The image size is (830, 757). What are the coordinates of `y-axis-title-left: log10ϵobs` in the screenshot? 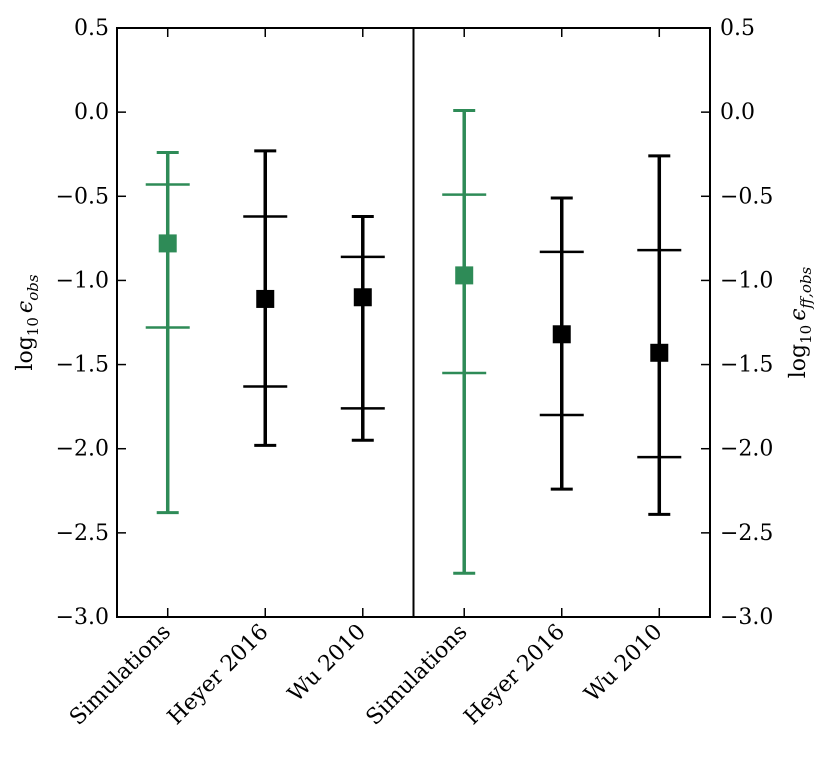 It's located at (27, 322).